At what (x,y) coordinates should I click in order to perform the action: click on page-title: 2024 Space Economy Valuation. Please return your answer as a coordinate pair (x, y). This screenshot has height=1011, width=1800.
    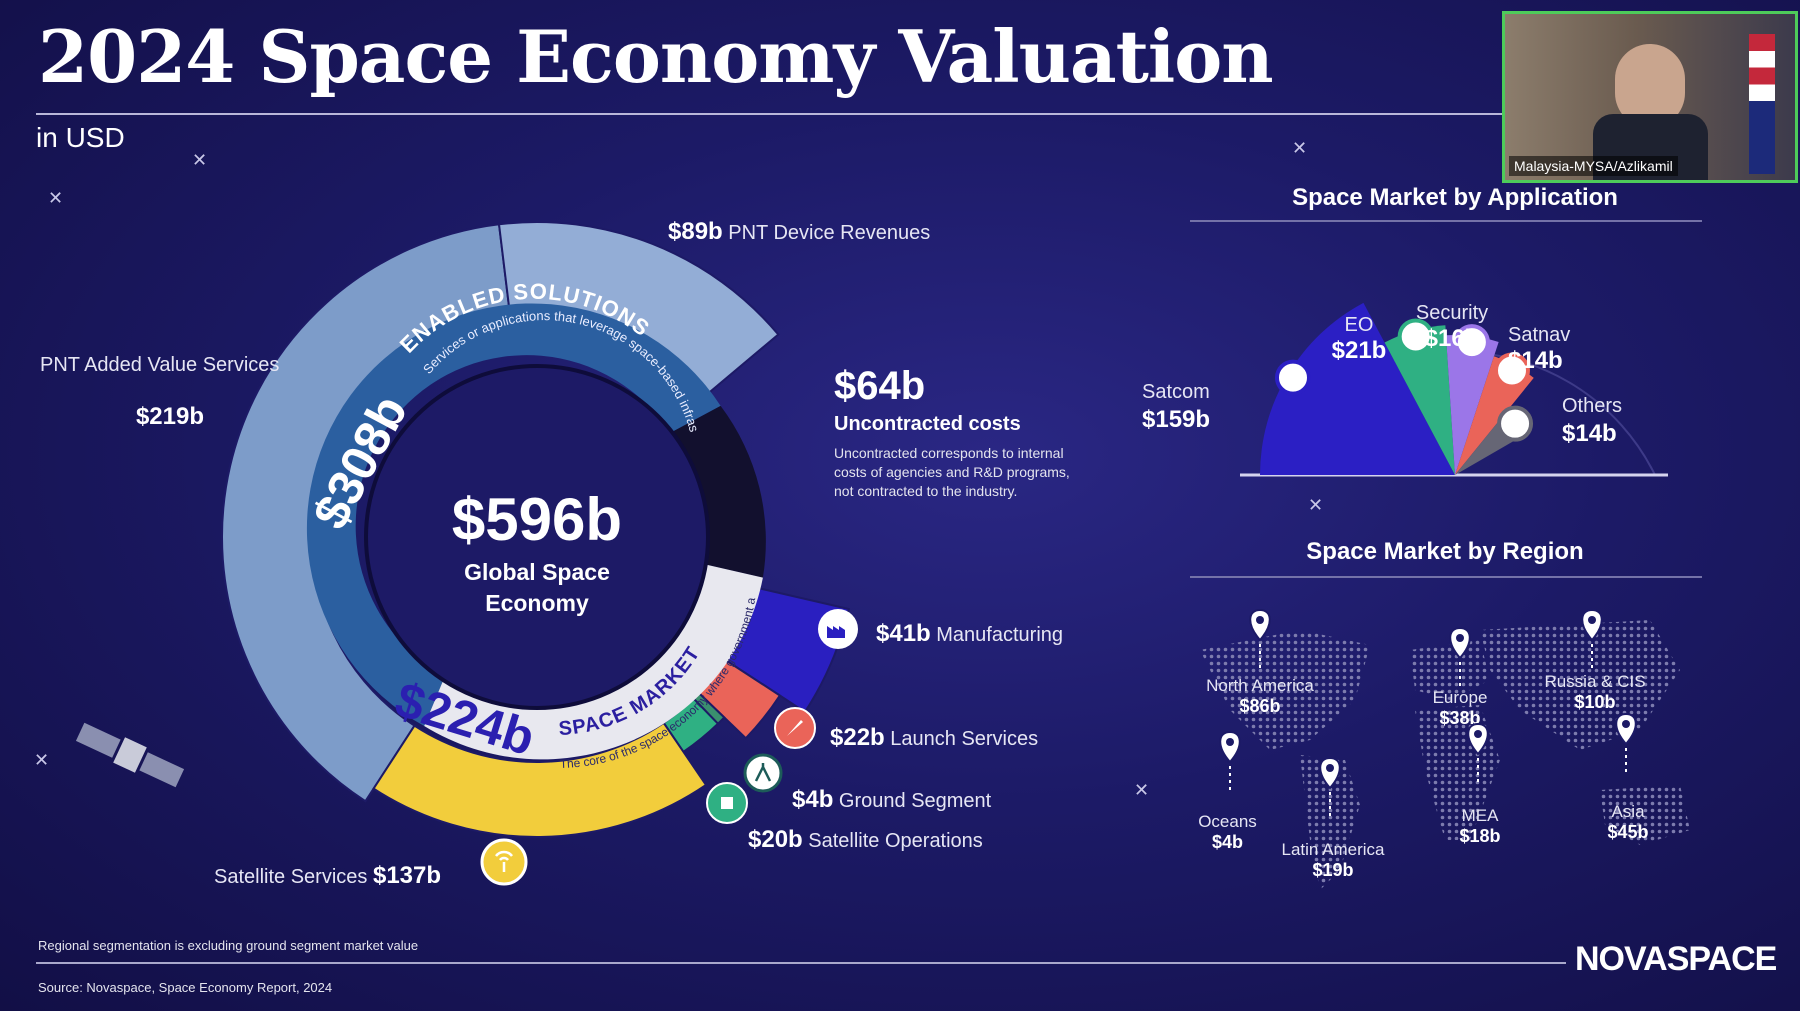
    Looking at the image, I should click on (656, 56).